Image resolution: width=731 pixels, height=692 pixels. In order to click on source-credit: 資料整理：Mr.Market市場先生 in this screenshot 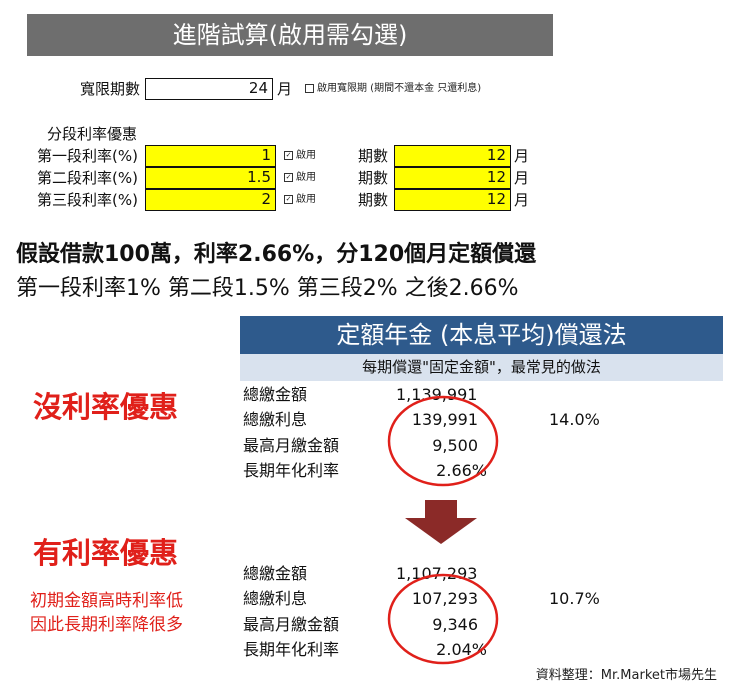, I will do `click(626, 675)`.